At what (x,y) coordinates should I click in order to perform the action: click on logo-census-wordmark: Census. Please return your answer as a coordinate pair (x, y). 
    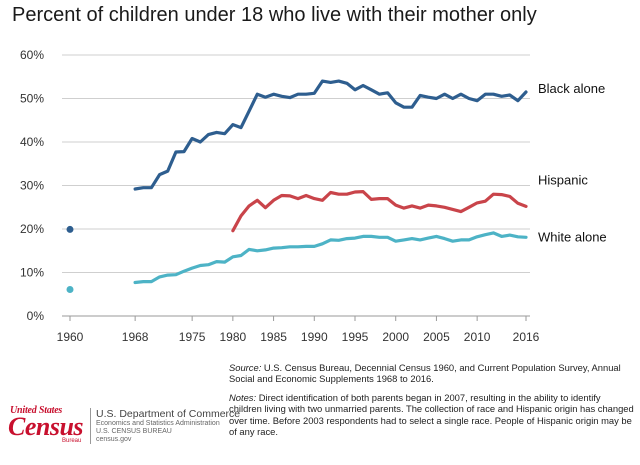
    Looking at the image, I should click on (46, 426).